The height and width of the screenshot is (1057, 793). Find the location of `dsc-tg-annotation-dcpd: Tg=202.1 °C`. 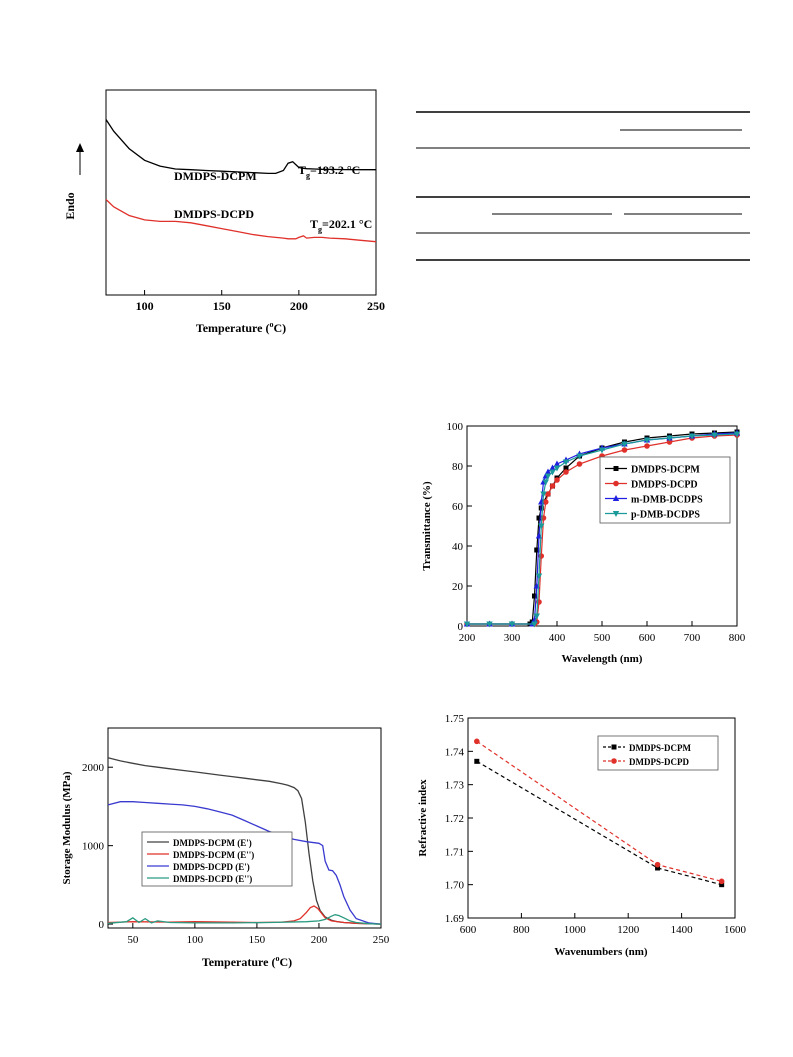

dsc-tg-annotation-dcpd: Tg=202.1 °C is located at coordinates (341, 225).